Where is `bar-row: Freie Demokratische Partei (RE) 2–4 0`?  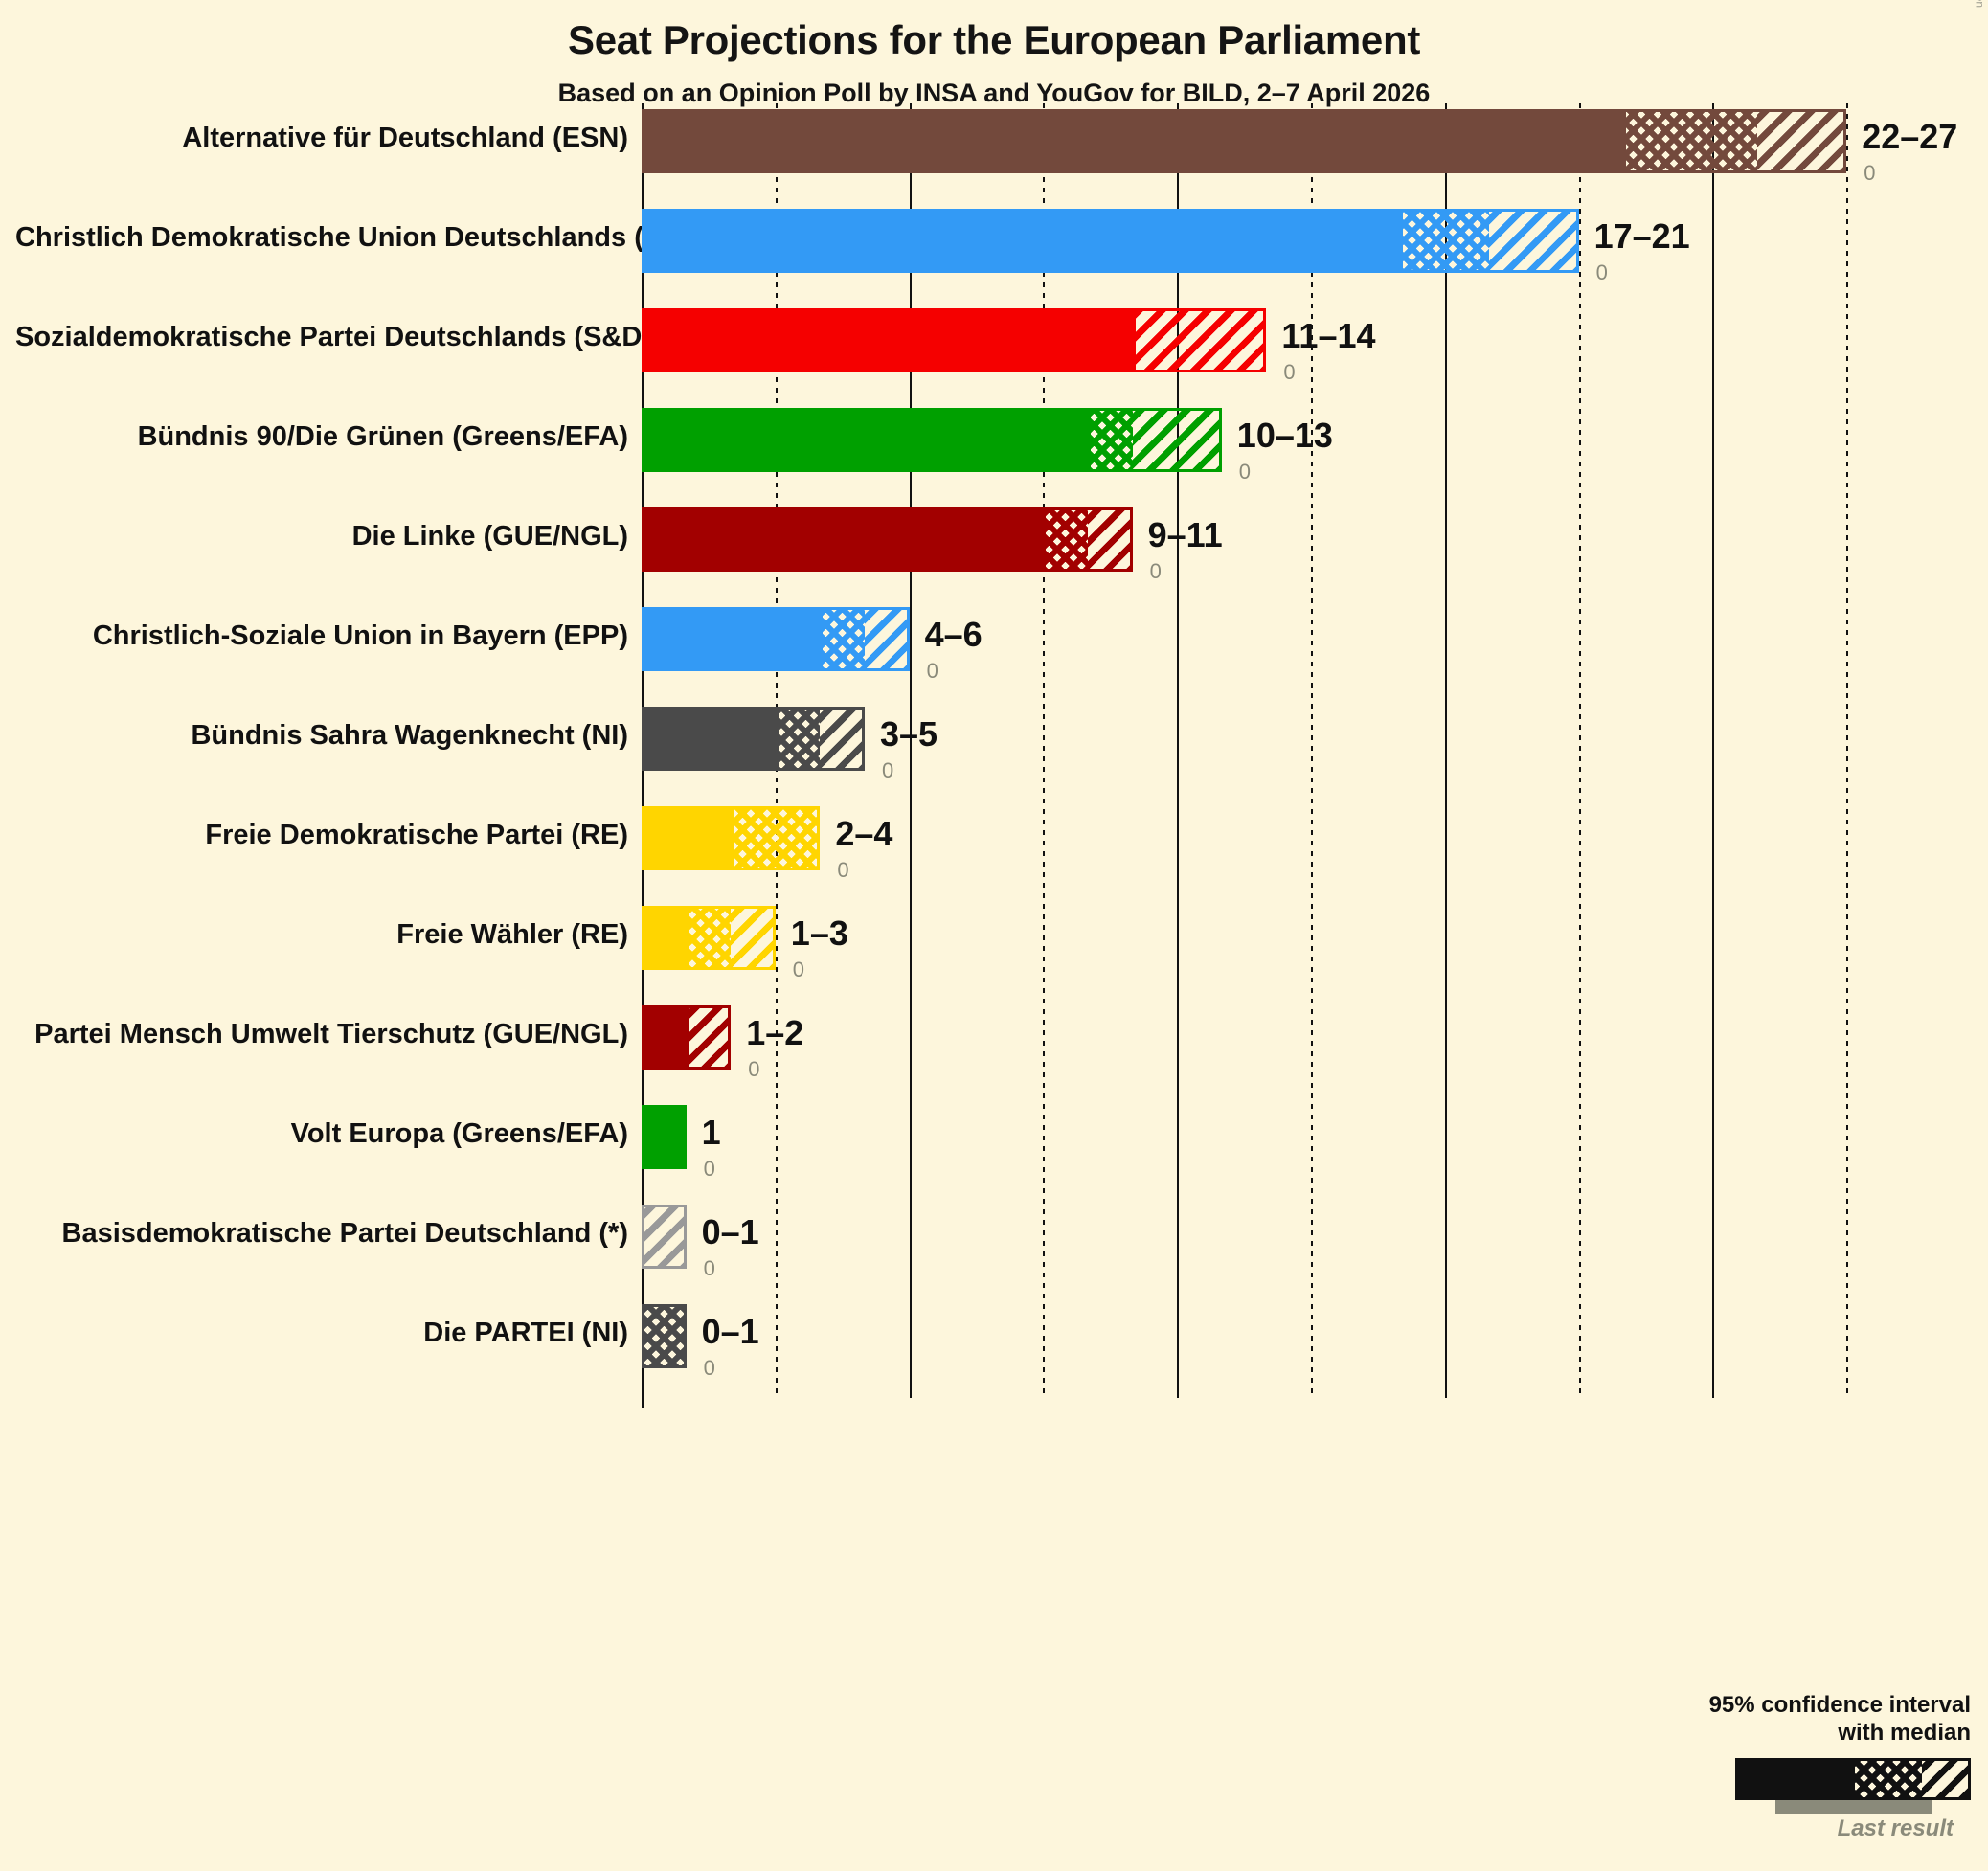 bar-row: Freie Demokratische Partei (RE) 2–4 0 is located at coordinates (994, 844).